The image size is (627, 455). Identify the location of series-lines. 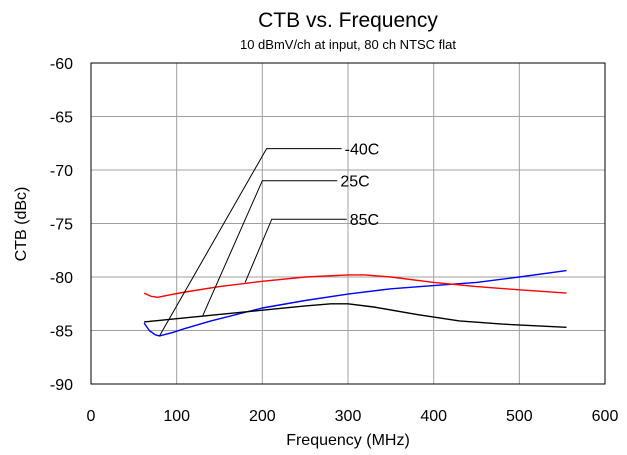
(355, 303).